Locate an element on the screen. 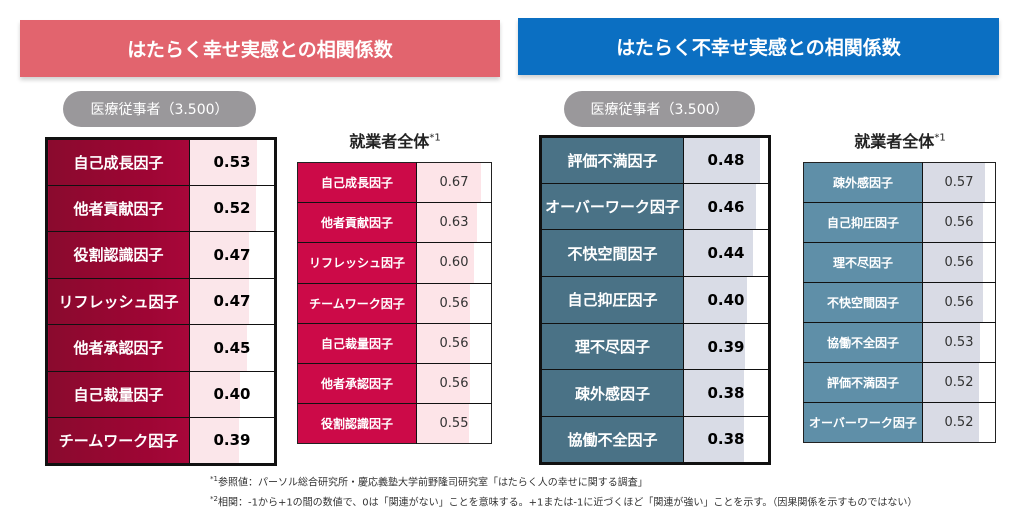  correlation-value: 0.45 is located at coordinates (232, 347).